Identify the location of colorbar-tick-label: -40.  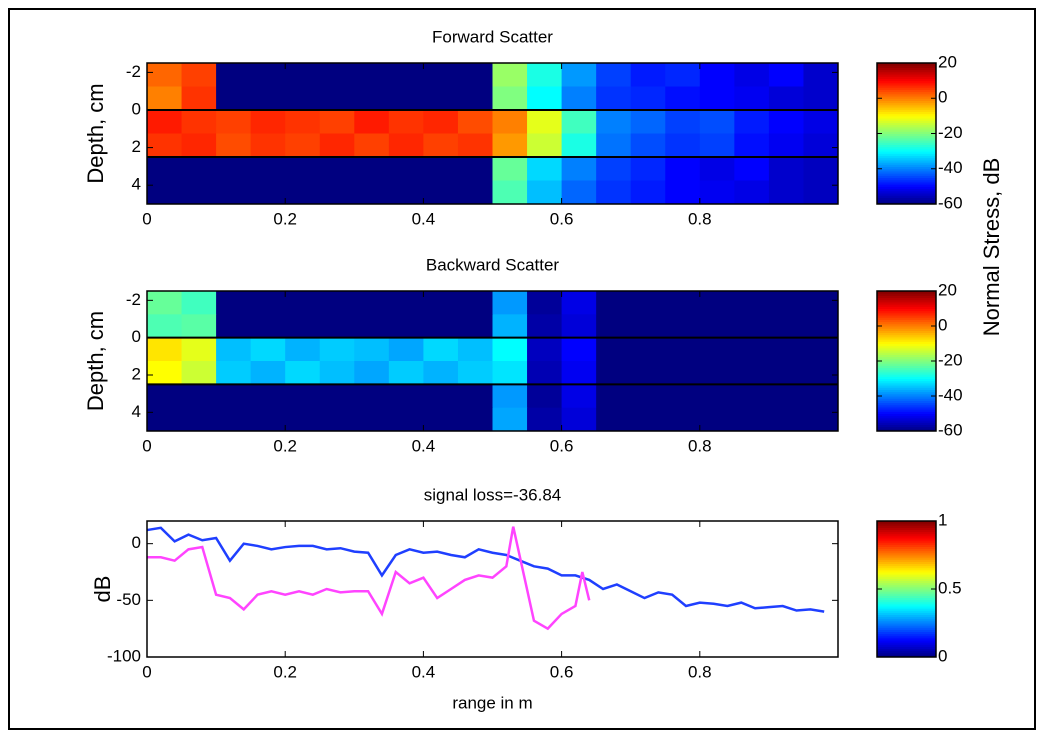
(950, 394).